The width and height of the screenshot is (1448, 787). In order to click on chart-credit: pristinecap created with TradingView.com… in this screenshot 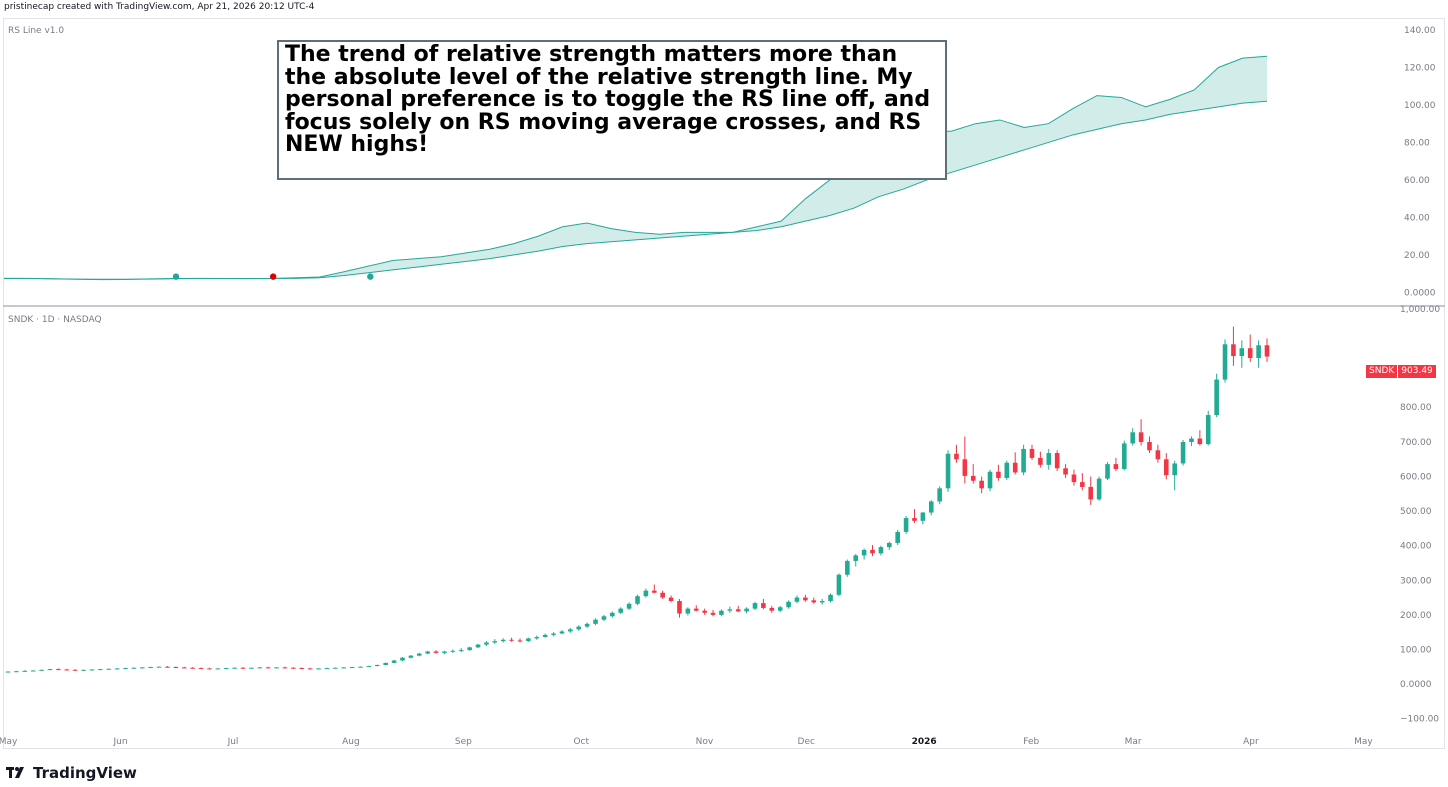, I will do `click(159, 7)`.